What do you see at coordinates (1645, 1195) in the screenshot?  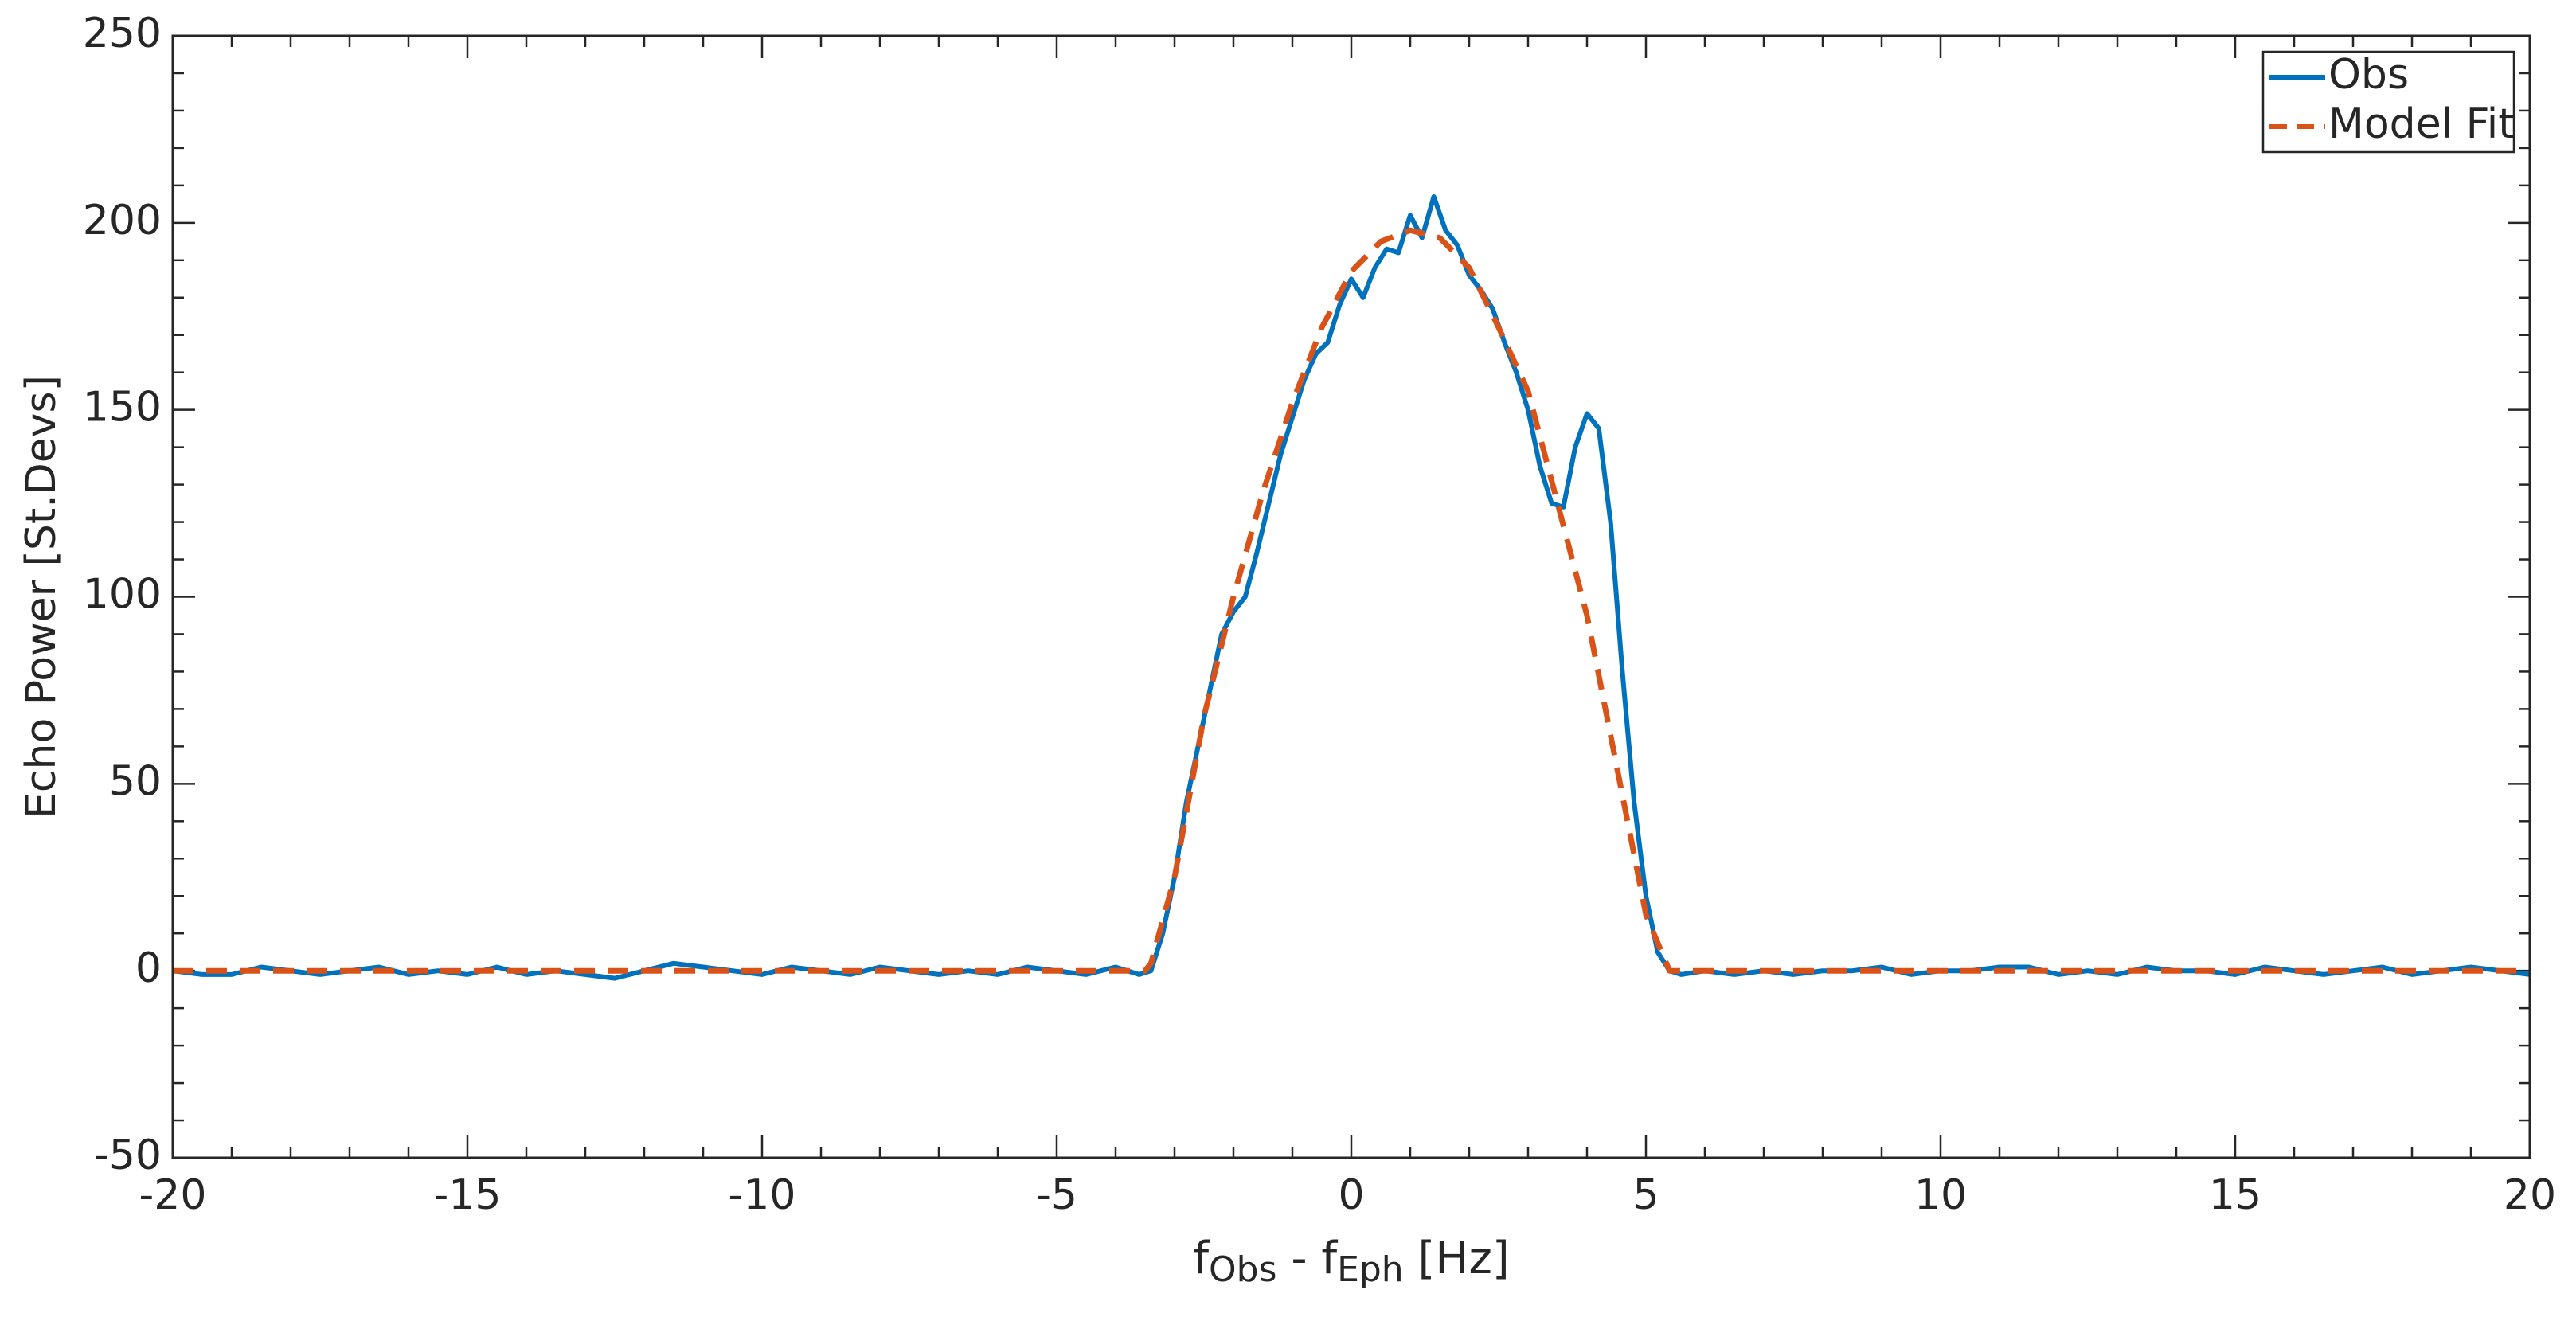 I see `x-tick-label: 5` at bounding box center [1645, 1195].